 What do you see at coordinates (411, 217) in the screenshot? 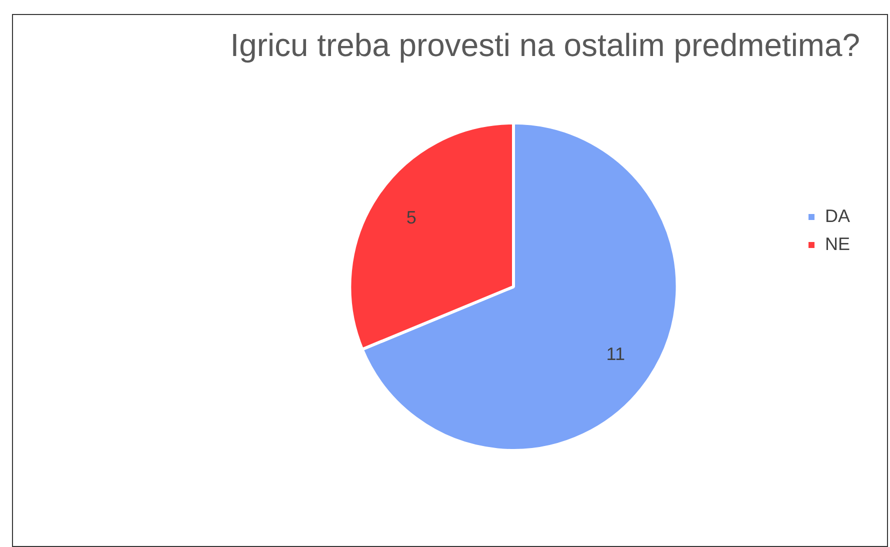
I see `data-label: 5` at bounding box center [411, 217].